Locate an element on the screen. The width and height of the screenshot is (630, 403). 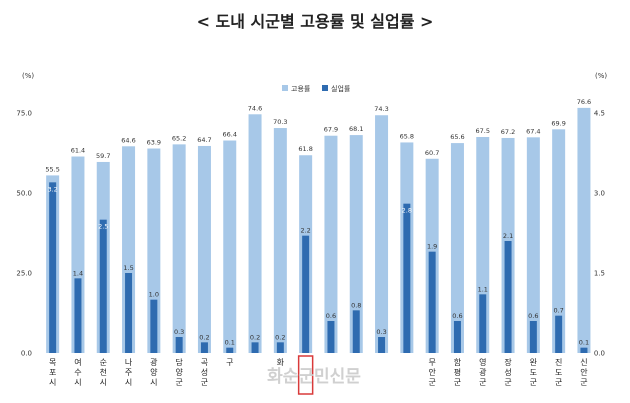
unemployment-value-label: 0.8 is located at coordinates (356, 305).